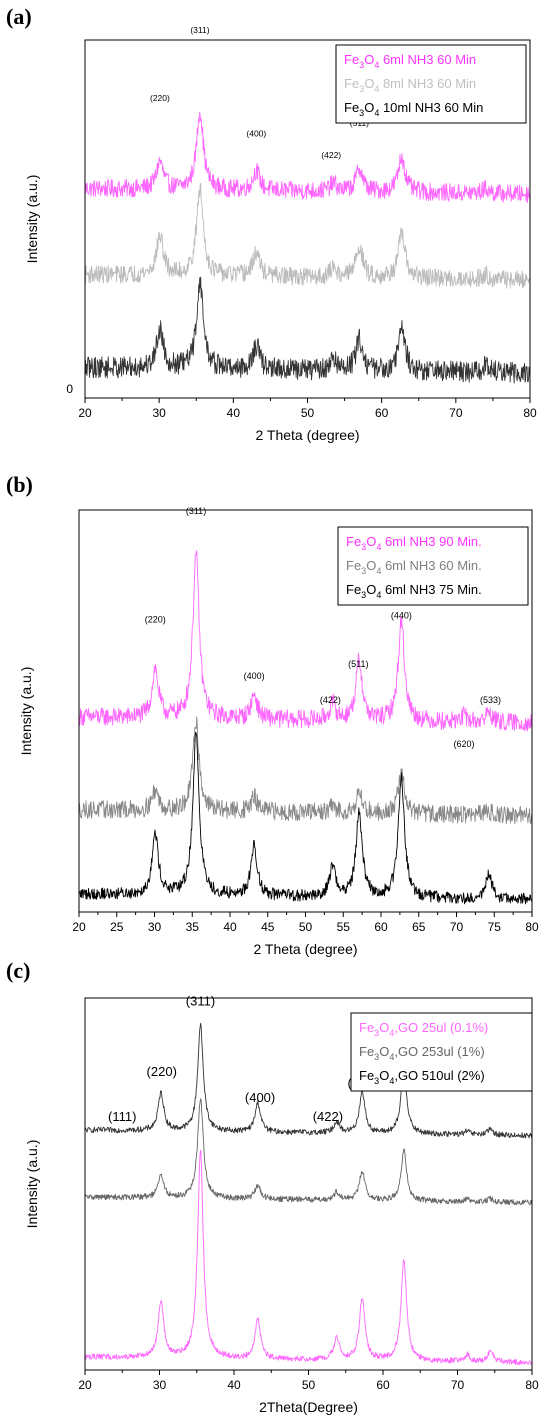 This screenshot has width=550, height=1428. Describe the element at coordinates (193, 927) in the screenshot. I see `x-tick-label: 35` at that location.